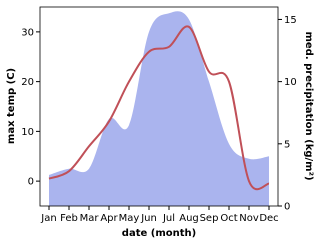 This screenshot has width=320, height=243. I want to click on x-tick-label: Mar, so click(90, 218).